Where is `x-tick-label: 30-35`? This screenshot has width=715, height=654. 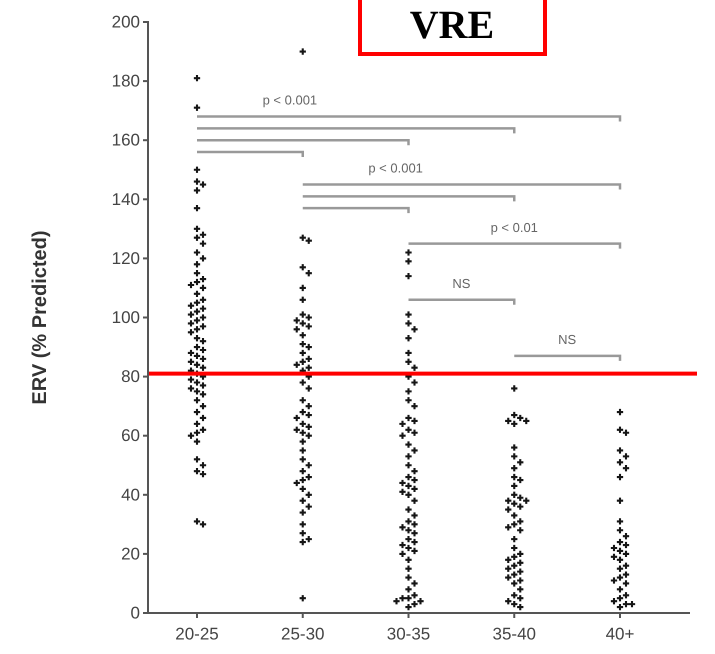
x-tick-label: 30-35 is located at coordinates (408, 634).